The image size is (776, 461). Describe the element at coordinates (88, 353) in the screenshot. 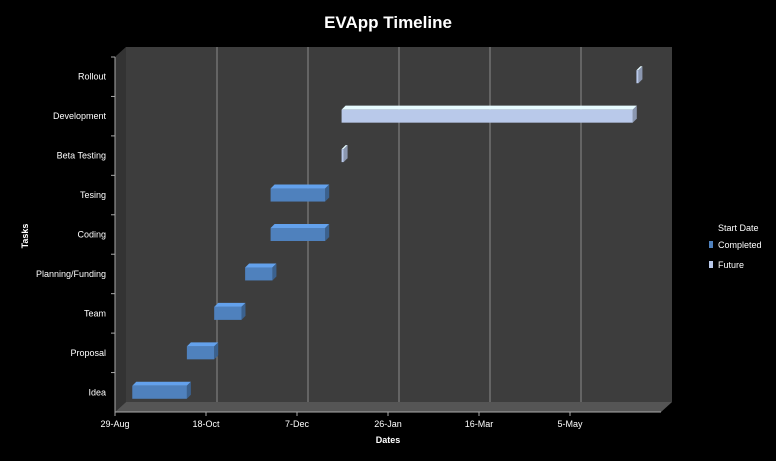

I see `y-tick-label: Proposal` at that location.